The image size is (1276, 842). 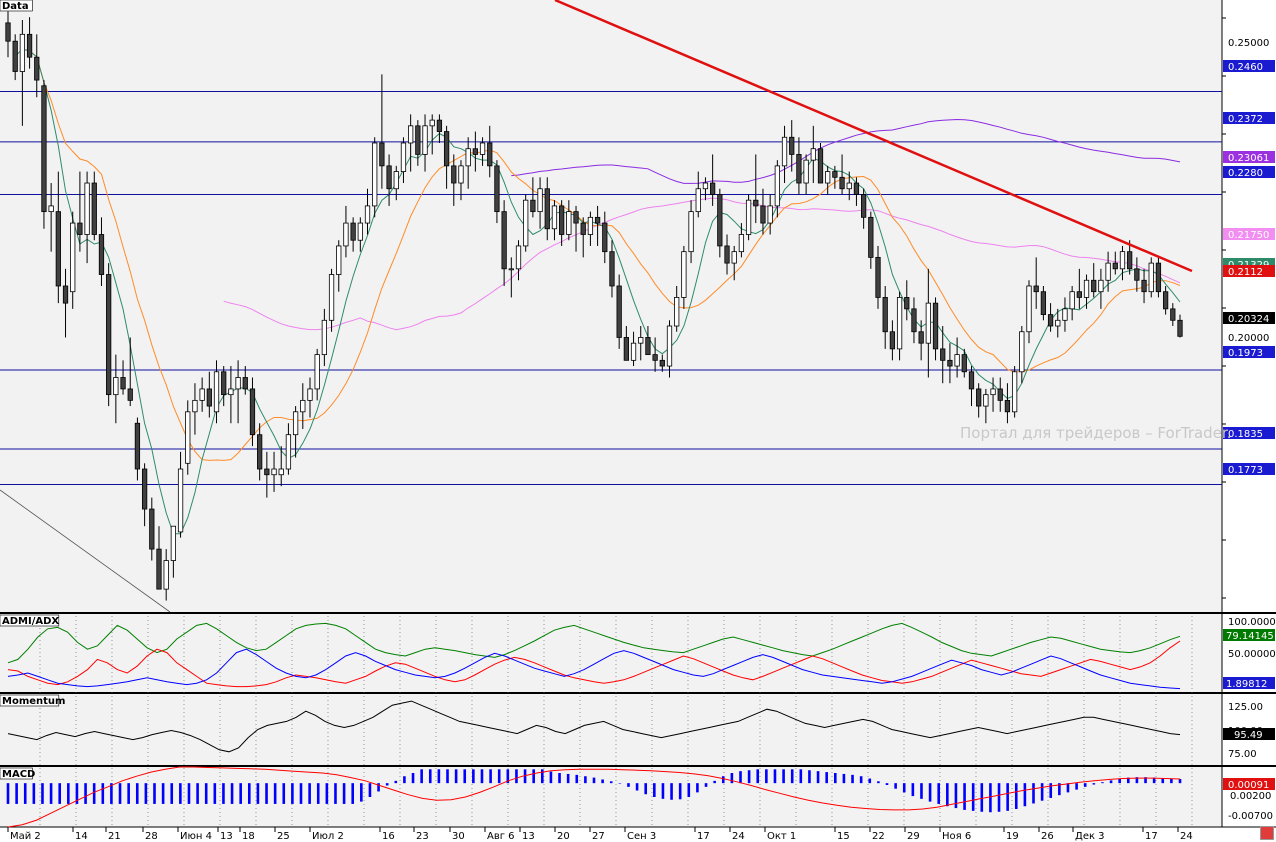 What do you see at coordinates (1245, 470) in the screenshot?
I see `price-label: 0.1773` at bounding box center [1245, 470].